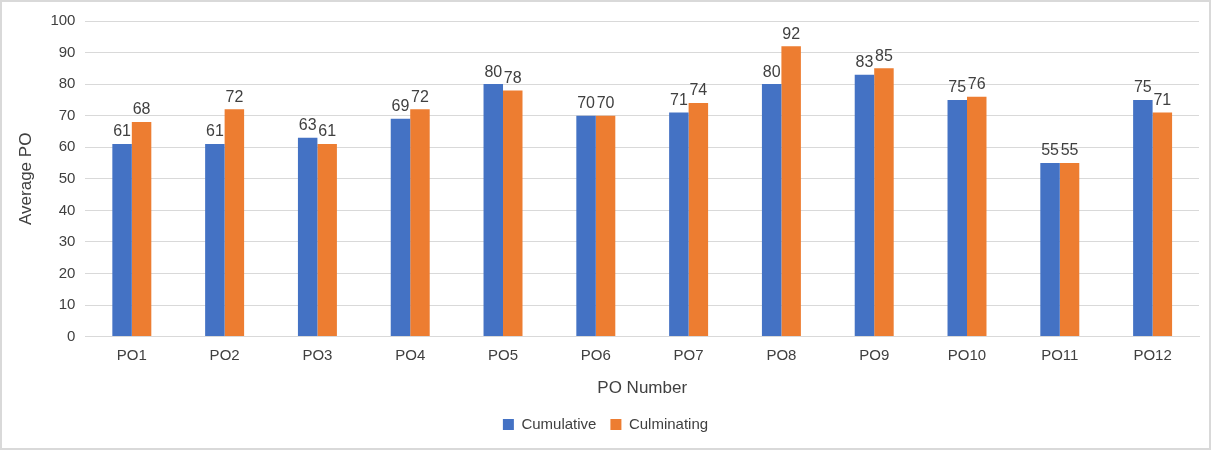 The image size is (1211, 450). What do you see at coordinates (864, 62) in the screenshot?
I see `data-label: 83` at bounding box center [864, 62].